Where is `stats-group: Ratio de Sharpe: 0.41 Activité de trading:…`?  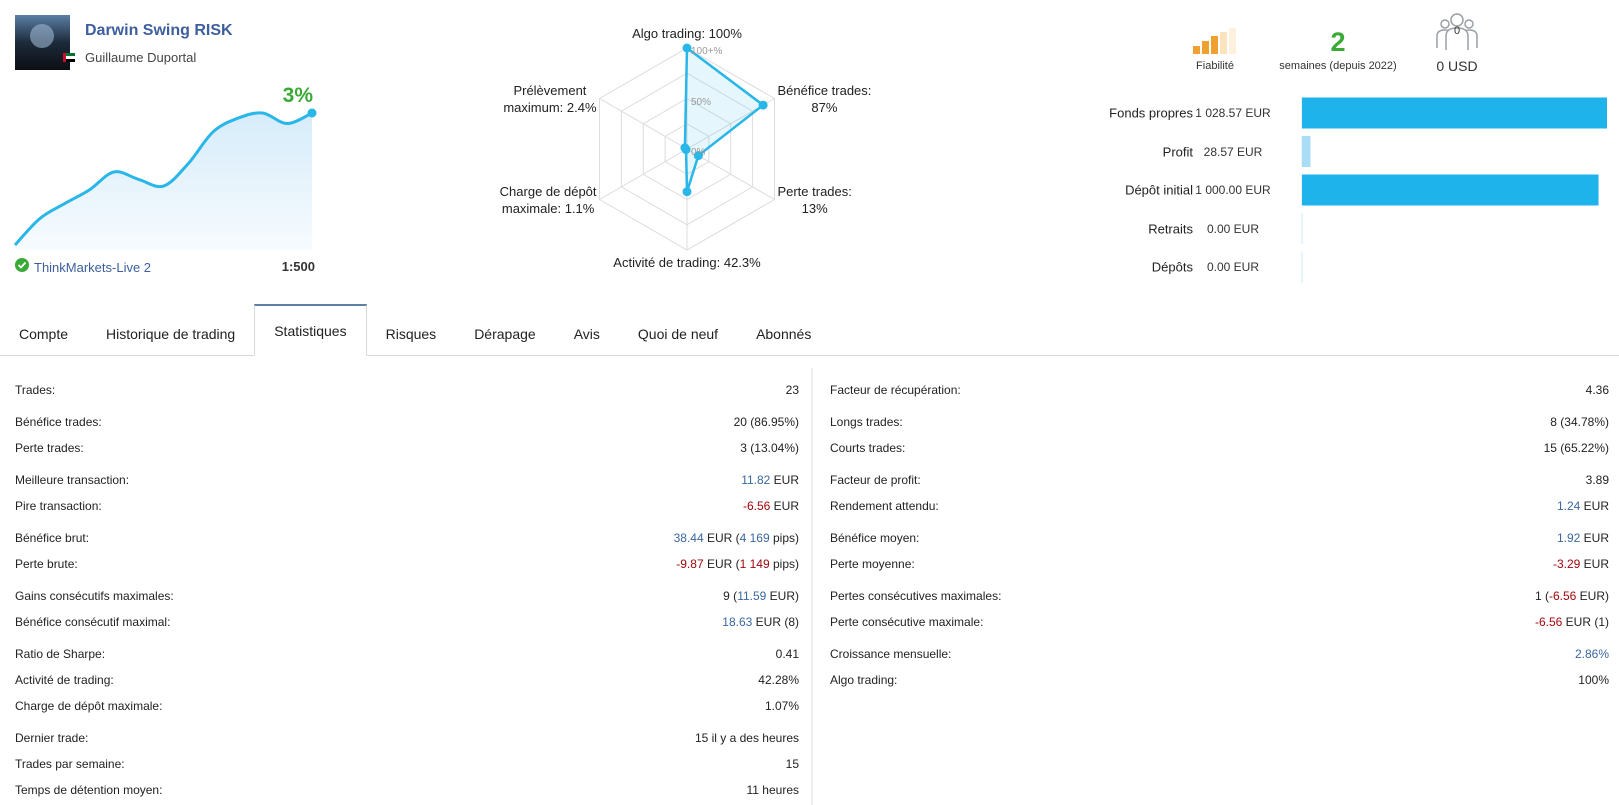 stats-group: Ratio de Sharpe: 0.41 Activité de trading:… is located at coordinates (407, 680).